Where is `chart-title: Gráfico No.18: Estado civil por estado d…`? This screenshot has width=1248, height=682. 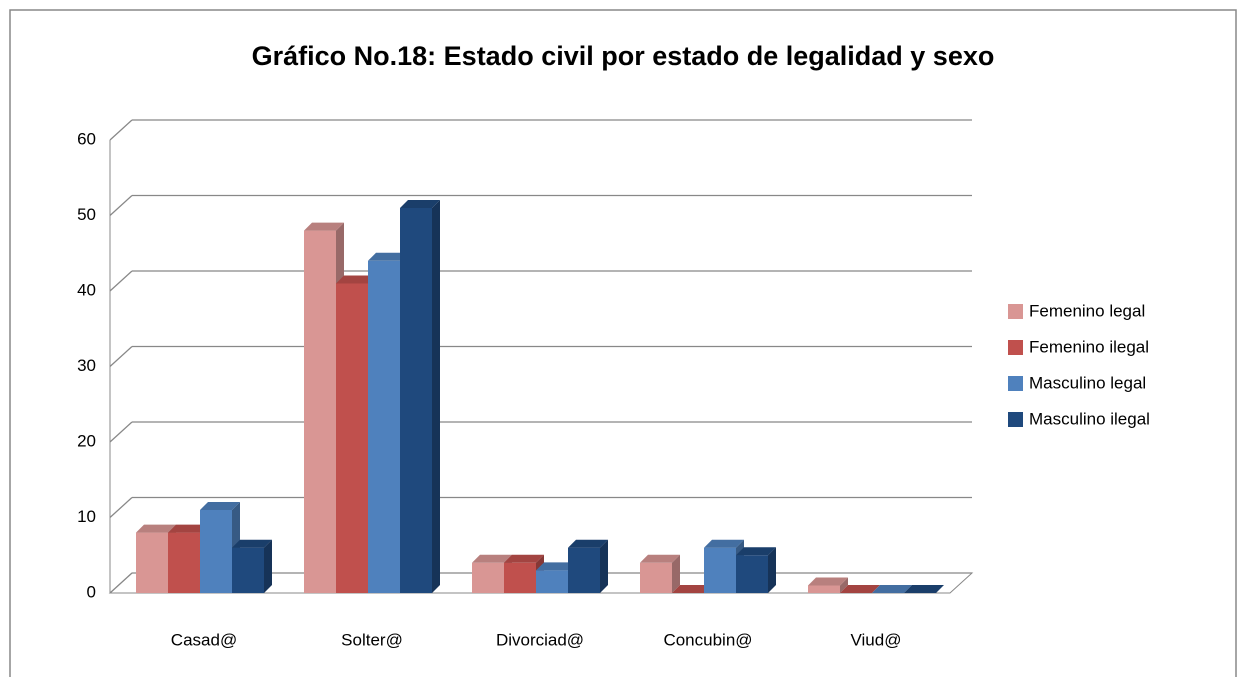 chart-title: Gráfico No.18: Estado civil por estado d… is located at coordinates (623, 56).